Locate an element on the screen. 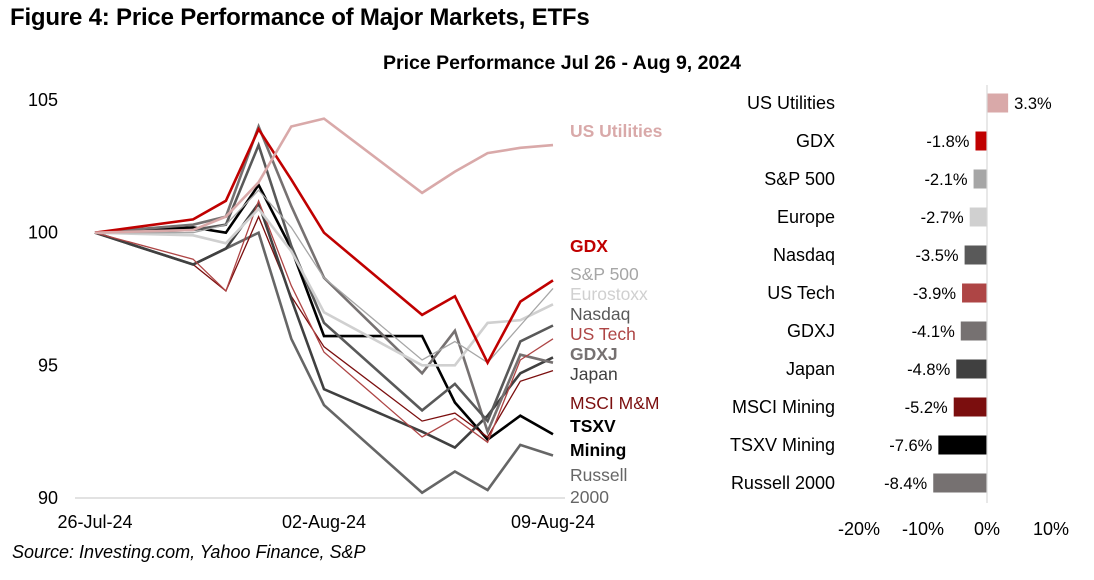 This screenshot has width=1094, height=580. series-line-eurostoxx is located at coordinates (324, 286).